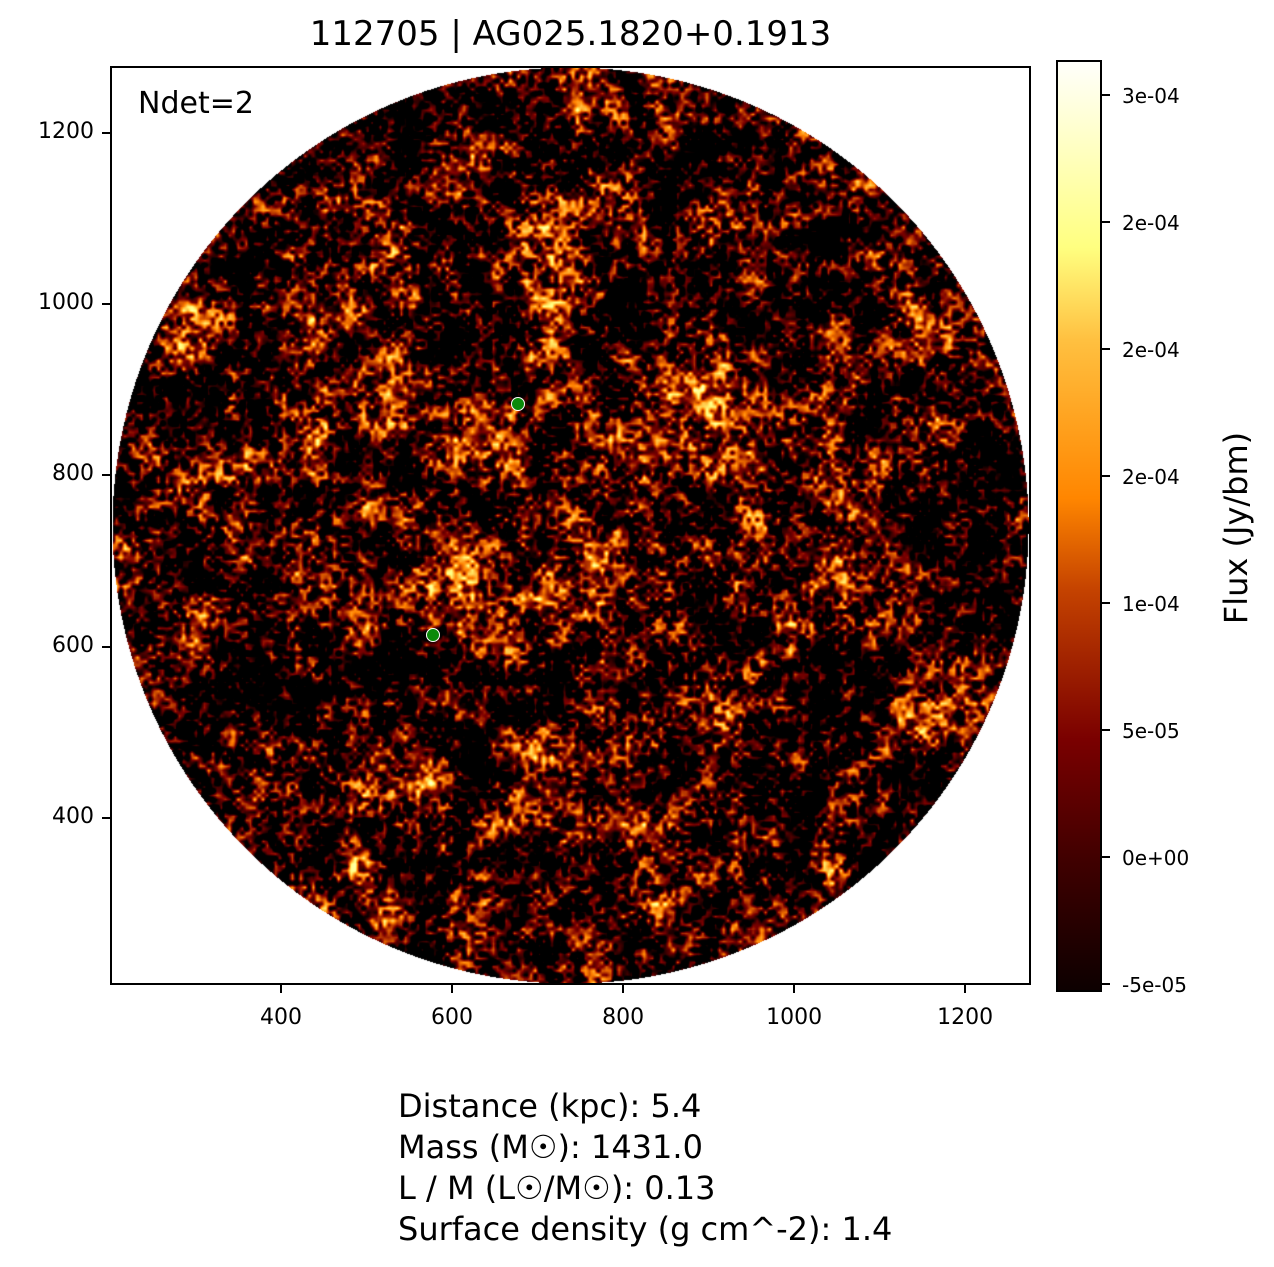 The width and height of the screenshot is (1274, 1267). Describe the element at coordinates (1236, 528) in the screenshot. I see `colorbar-label: Flux (Jy/bm)` at that location.